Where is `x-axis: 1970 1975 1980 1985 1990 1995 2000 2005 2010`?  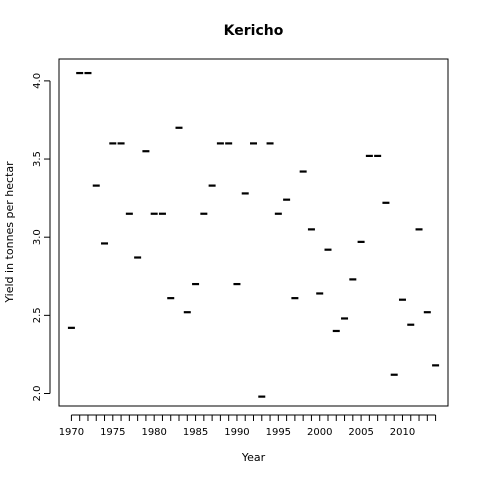
x-axis: 1970 1975 1980 1985 1990 1995 2000 2005 2010 is located at coordinates (248, 426).